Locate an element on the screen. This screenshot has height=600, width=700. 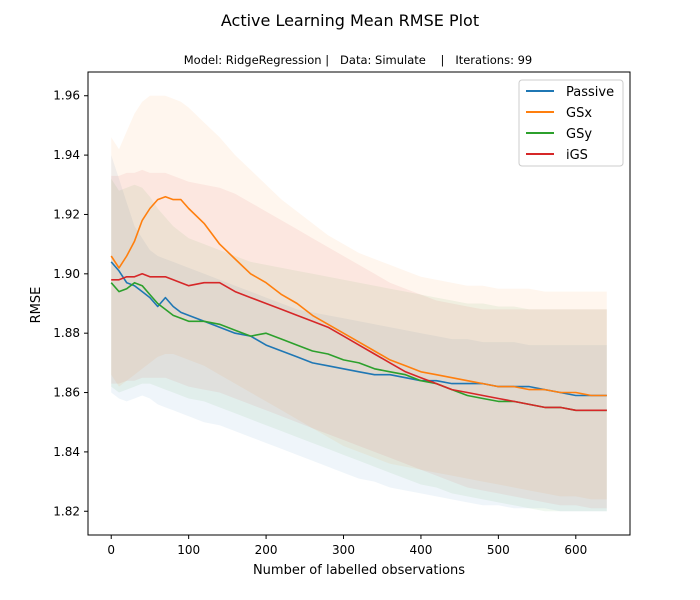
x-tick-label: 200 is located at coordinates (266, 550).